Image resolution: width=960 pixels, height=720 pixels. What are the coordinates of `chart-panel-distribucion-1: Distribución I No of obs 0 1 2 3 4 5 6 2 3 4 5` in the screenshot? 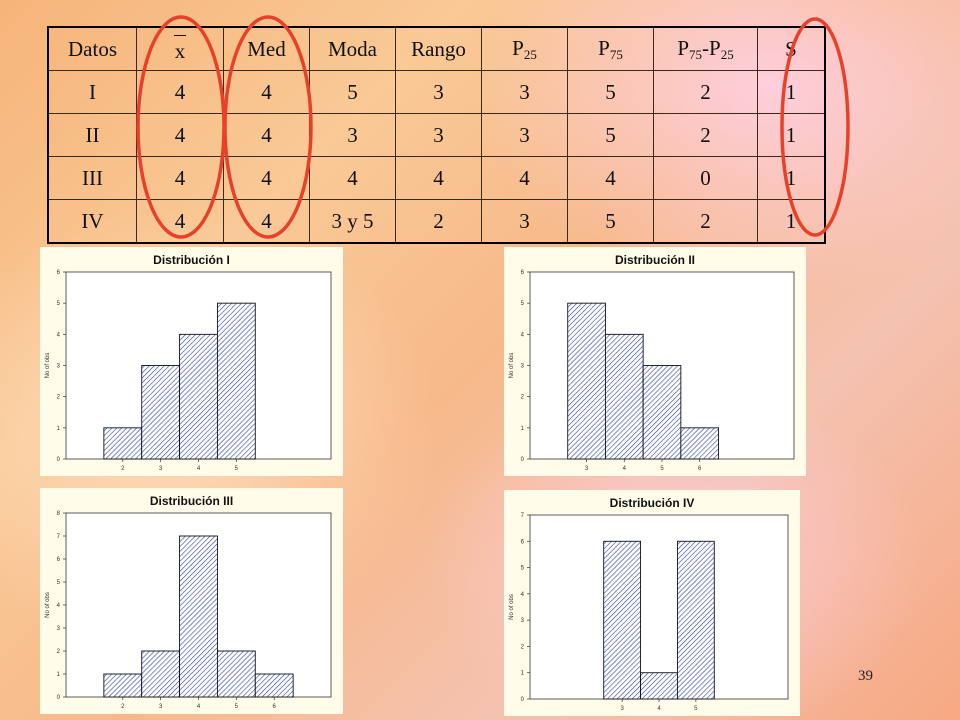 It's located at (191, 361).